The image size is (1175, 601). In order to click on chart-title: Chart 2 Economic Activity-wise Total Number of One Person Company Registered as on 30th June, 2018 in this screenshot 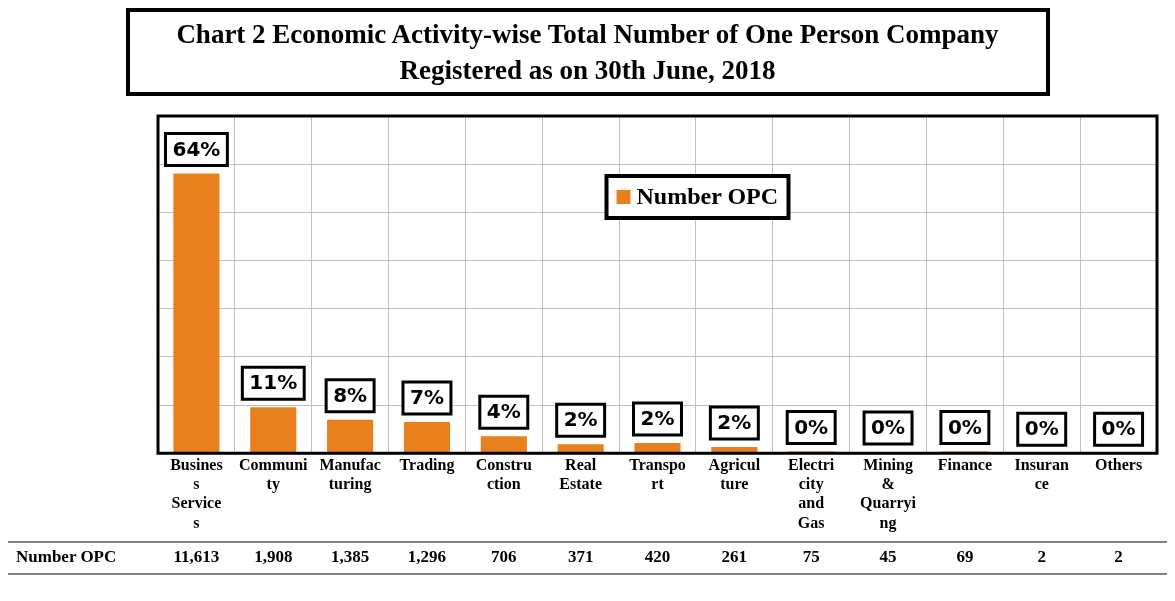, I will do `click(587, 52)`.